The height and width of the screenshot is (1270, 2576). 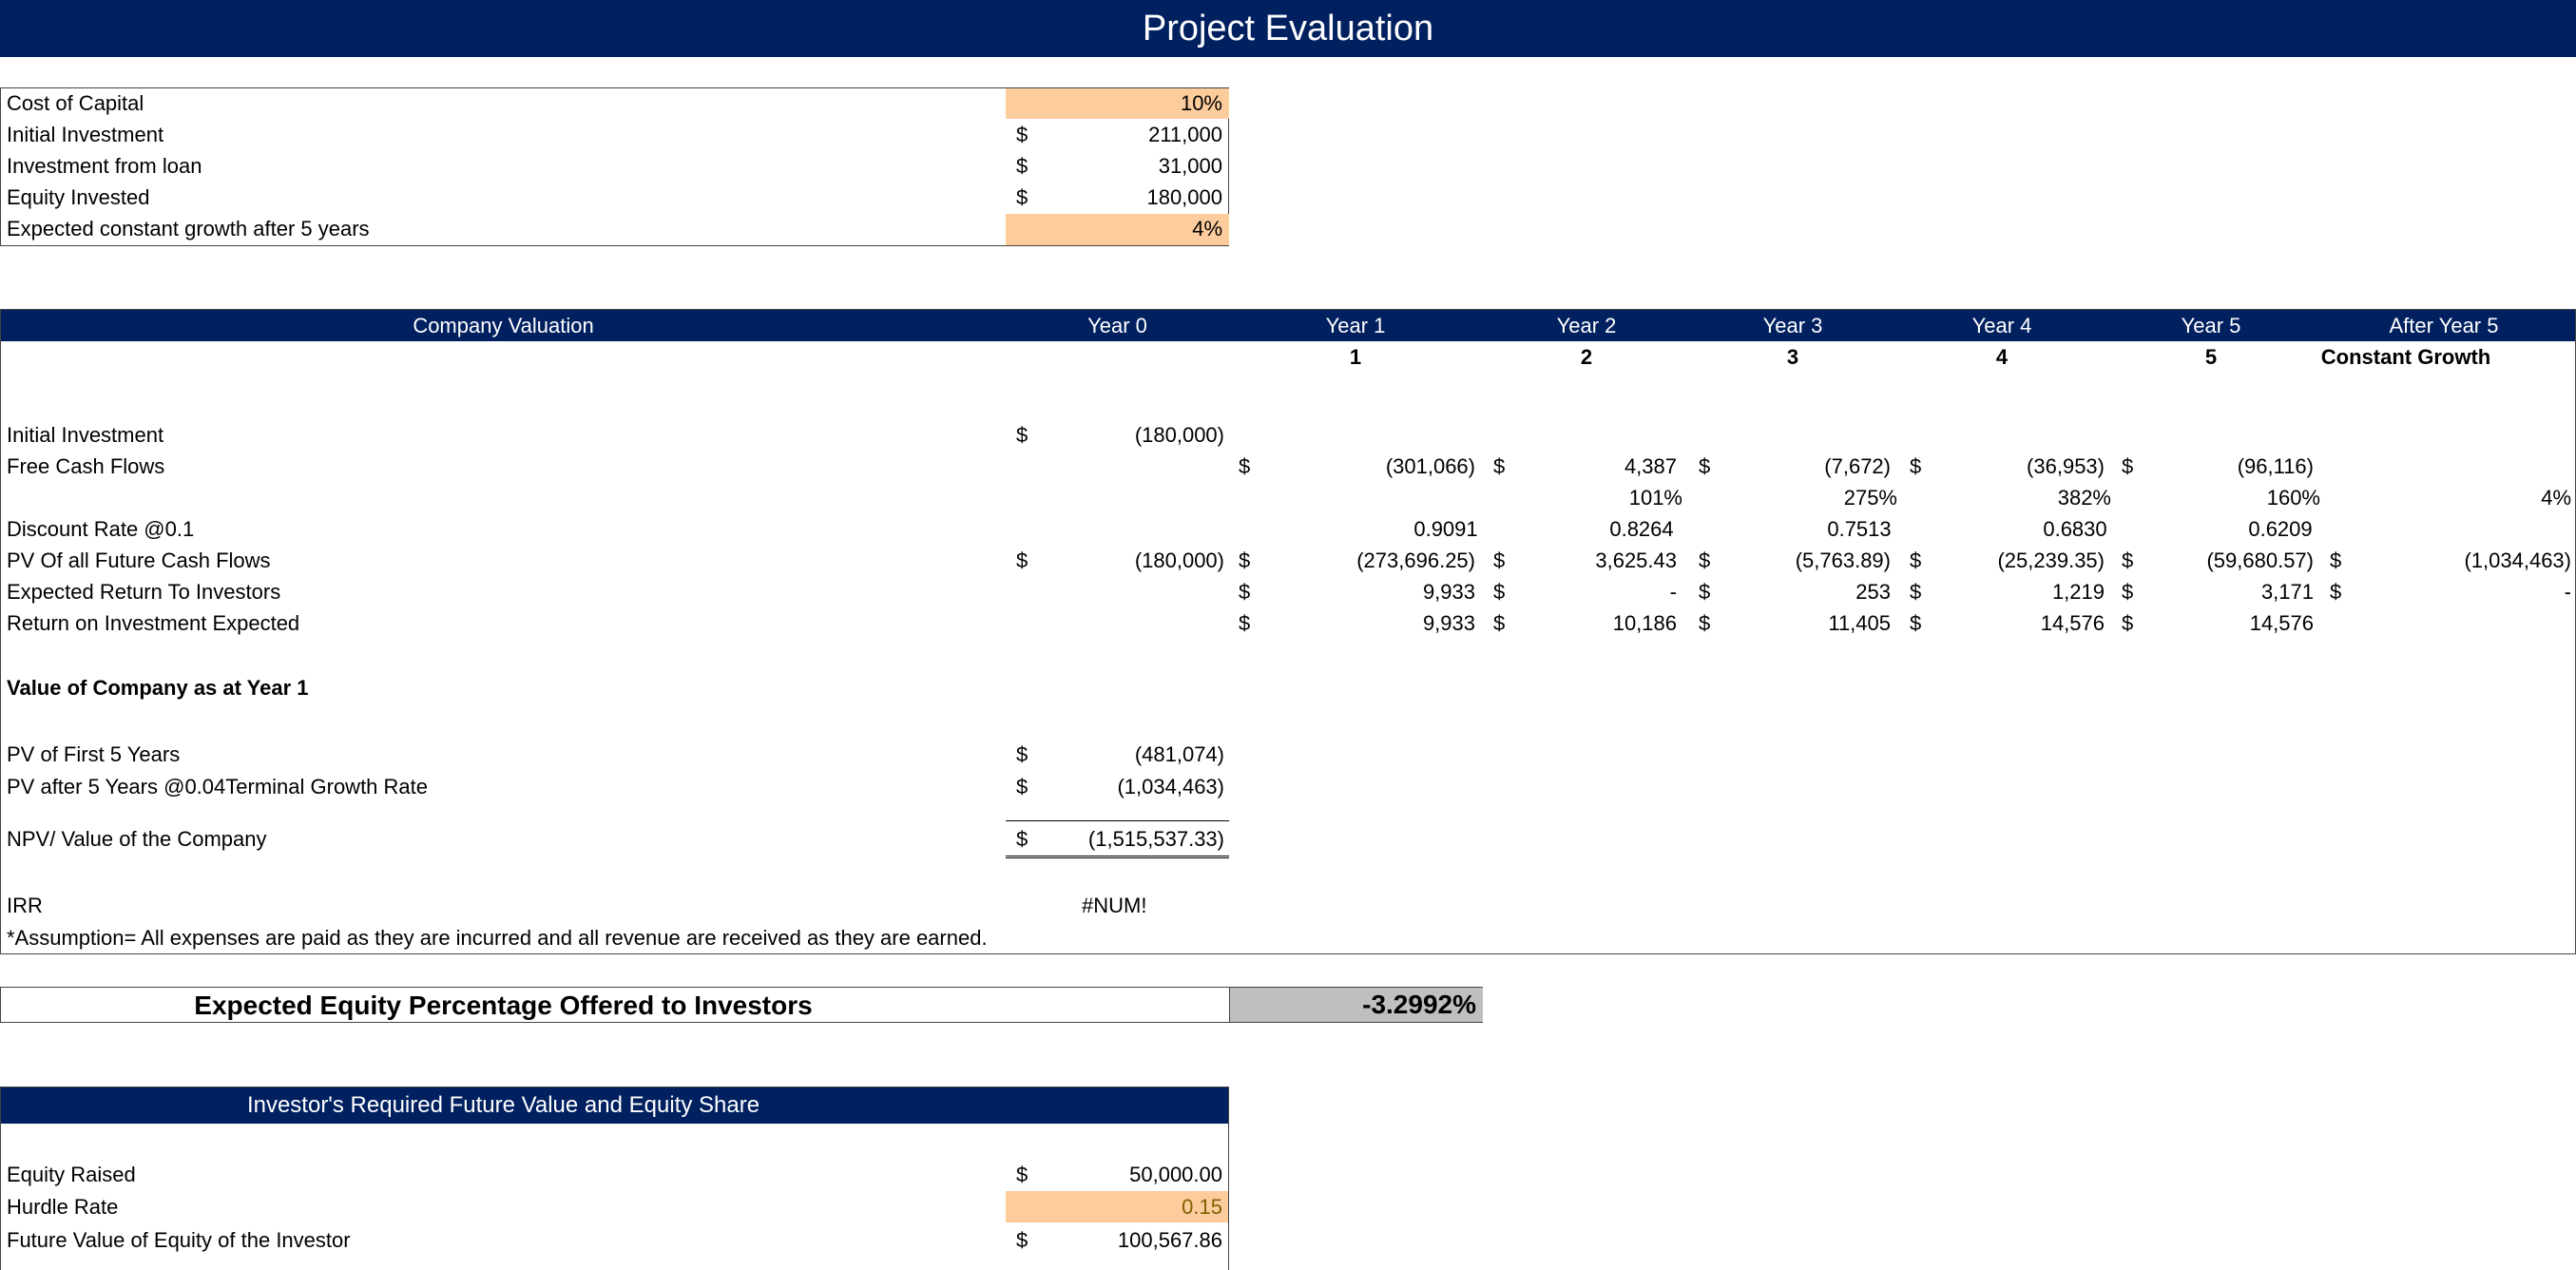 I want to click on col-year-4: Year 4, so click(x=2002, y=325).